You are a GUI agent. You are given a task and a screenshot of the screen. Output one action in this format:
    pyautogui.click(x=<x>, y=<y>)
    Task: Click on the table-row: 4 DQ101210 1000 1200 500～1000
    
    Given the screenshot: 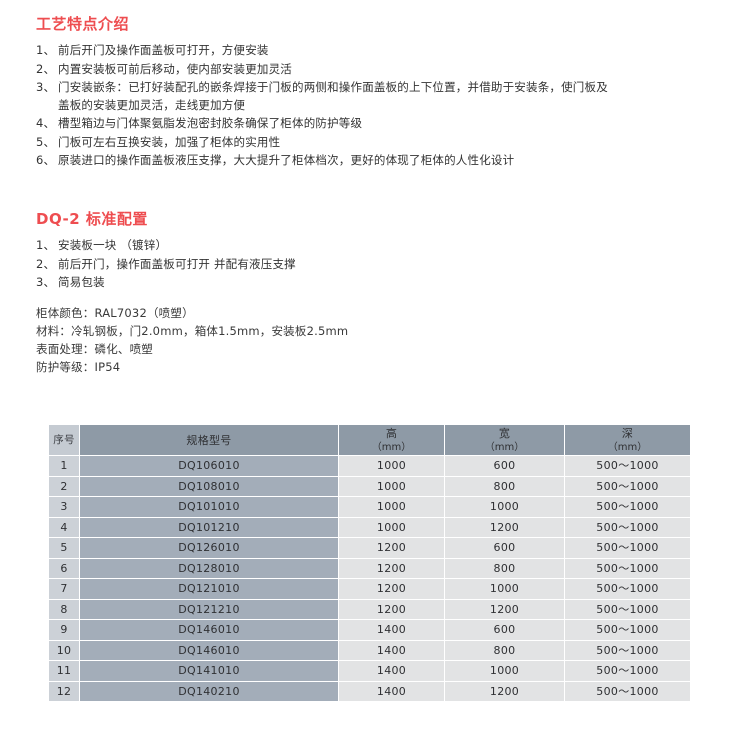 What is the action you would take?
    pyautogui.click(x=369, y=527)
    